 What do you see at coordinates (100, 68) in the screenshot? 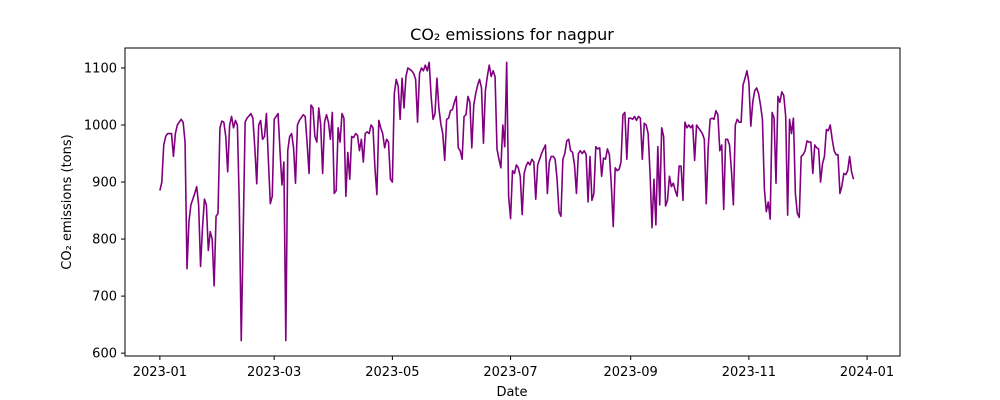
I see `y-tick-label: 1100` at bounding box center [100, 68].